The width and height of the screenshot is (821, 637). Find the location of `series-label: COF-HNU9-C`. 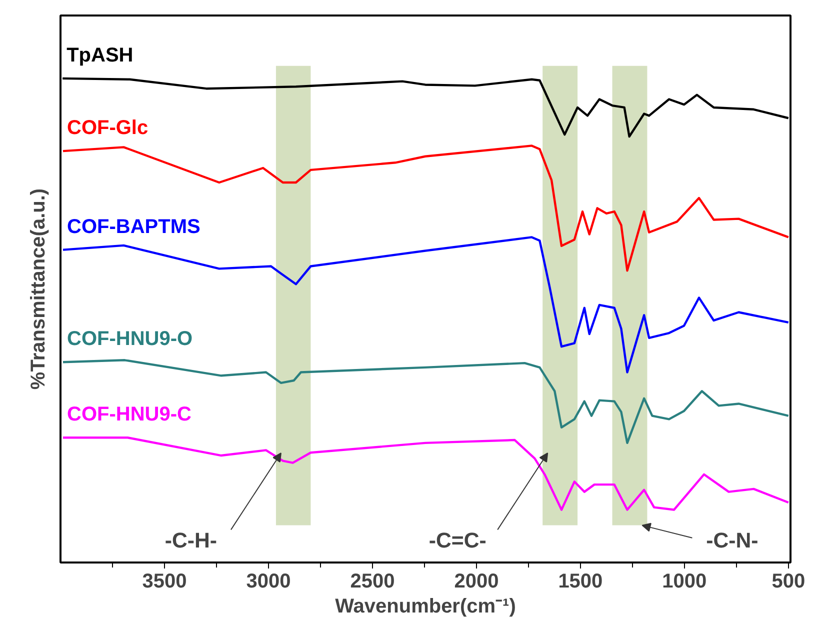

series-label: COF-HNU9-C is located at coordinates (129, 415).